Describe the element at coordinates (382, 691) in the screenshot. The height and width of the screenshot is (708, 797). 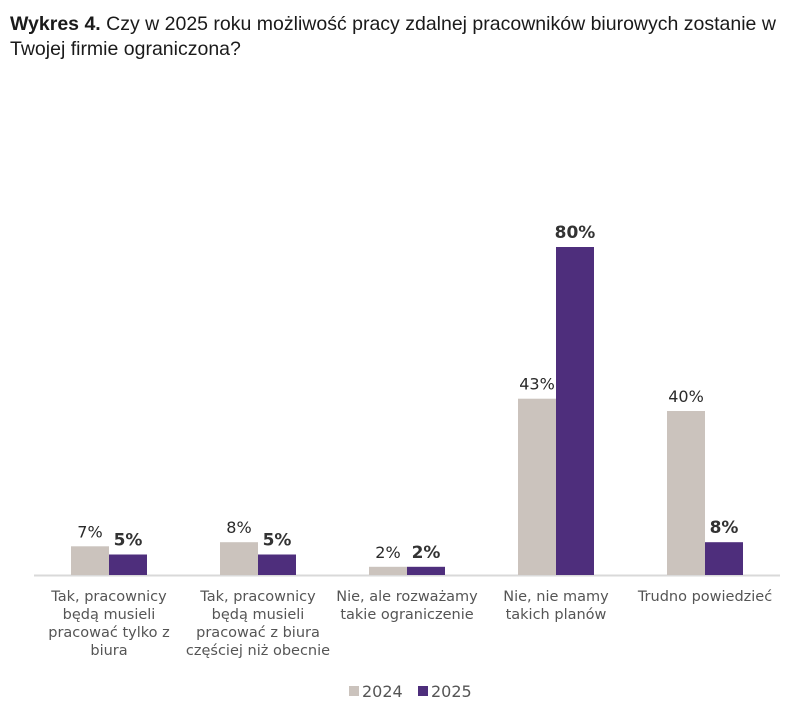
I see `legend-label-2024: 2024` at that location.